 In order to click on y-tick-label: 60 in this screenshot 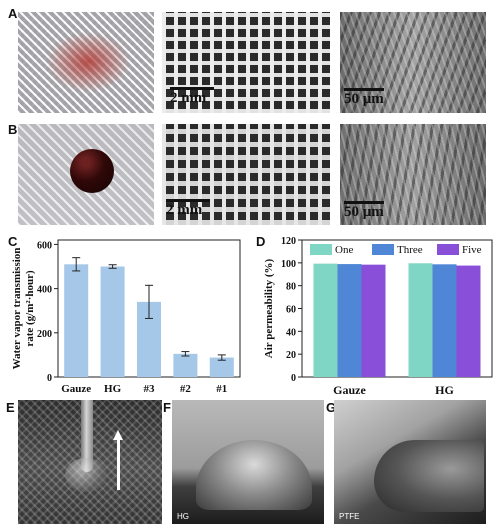, I will do `click(291, 310)`.